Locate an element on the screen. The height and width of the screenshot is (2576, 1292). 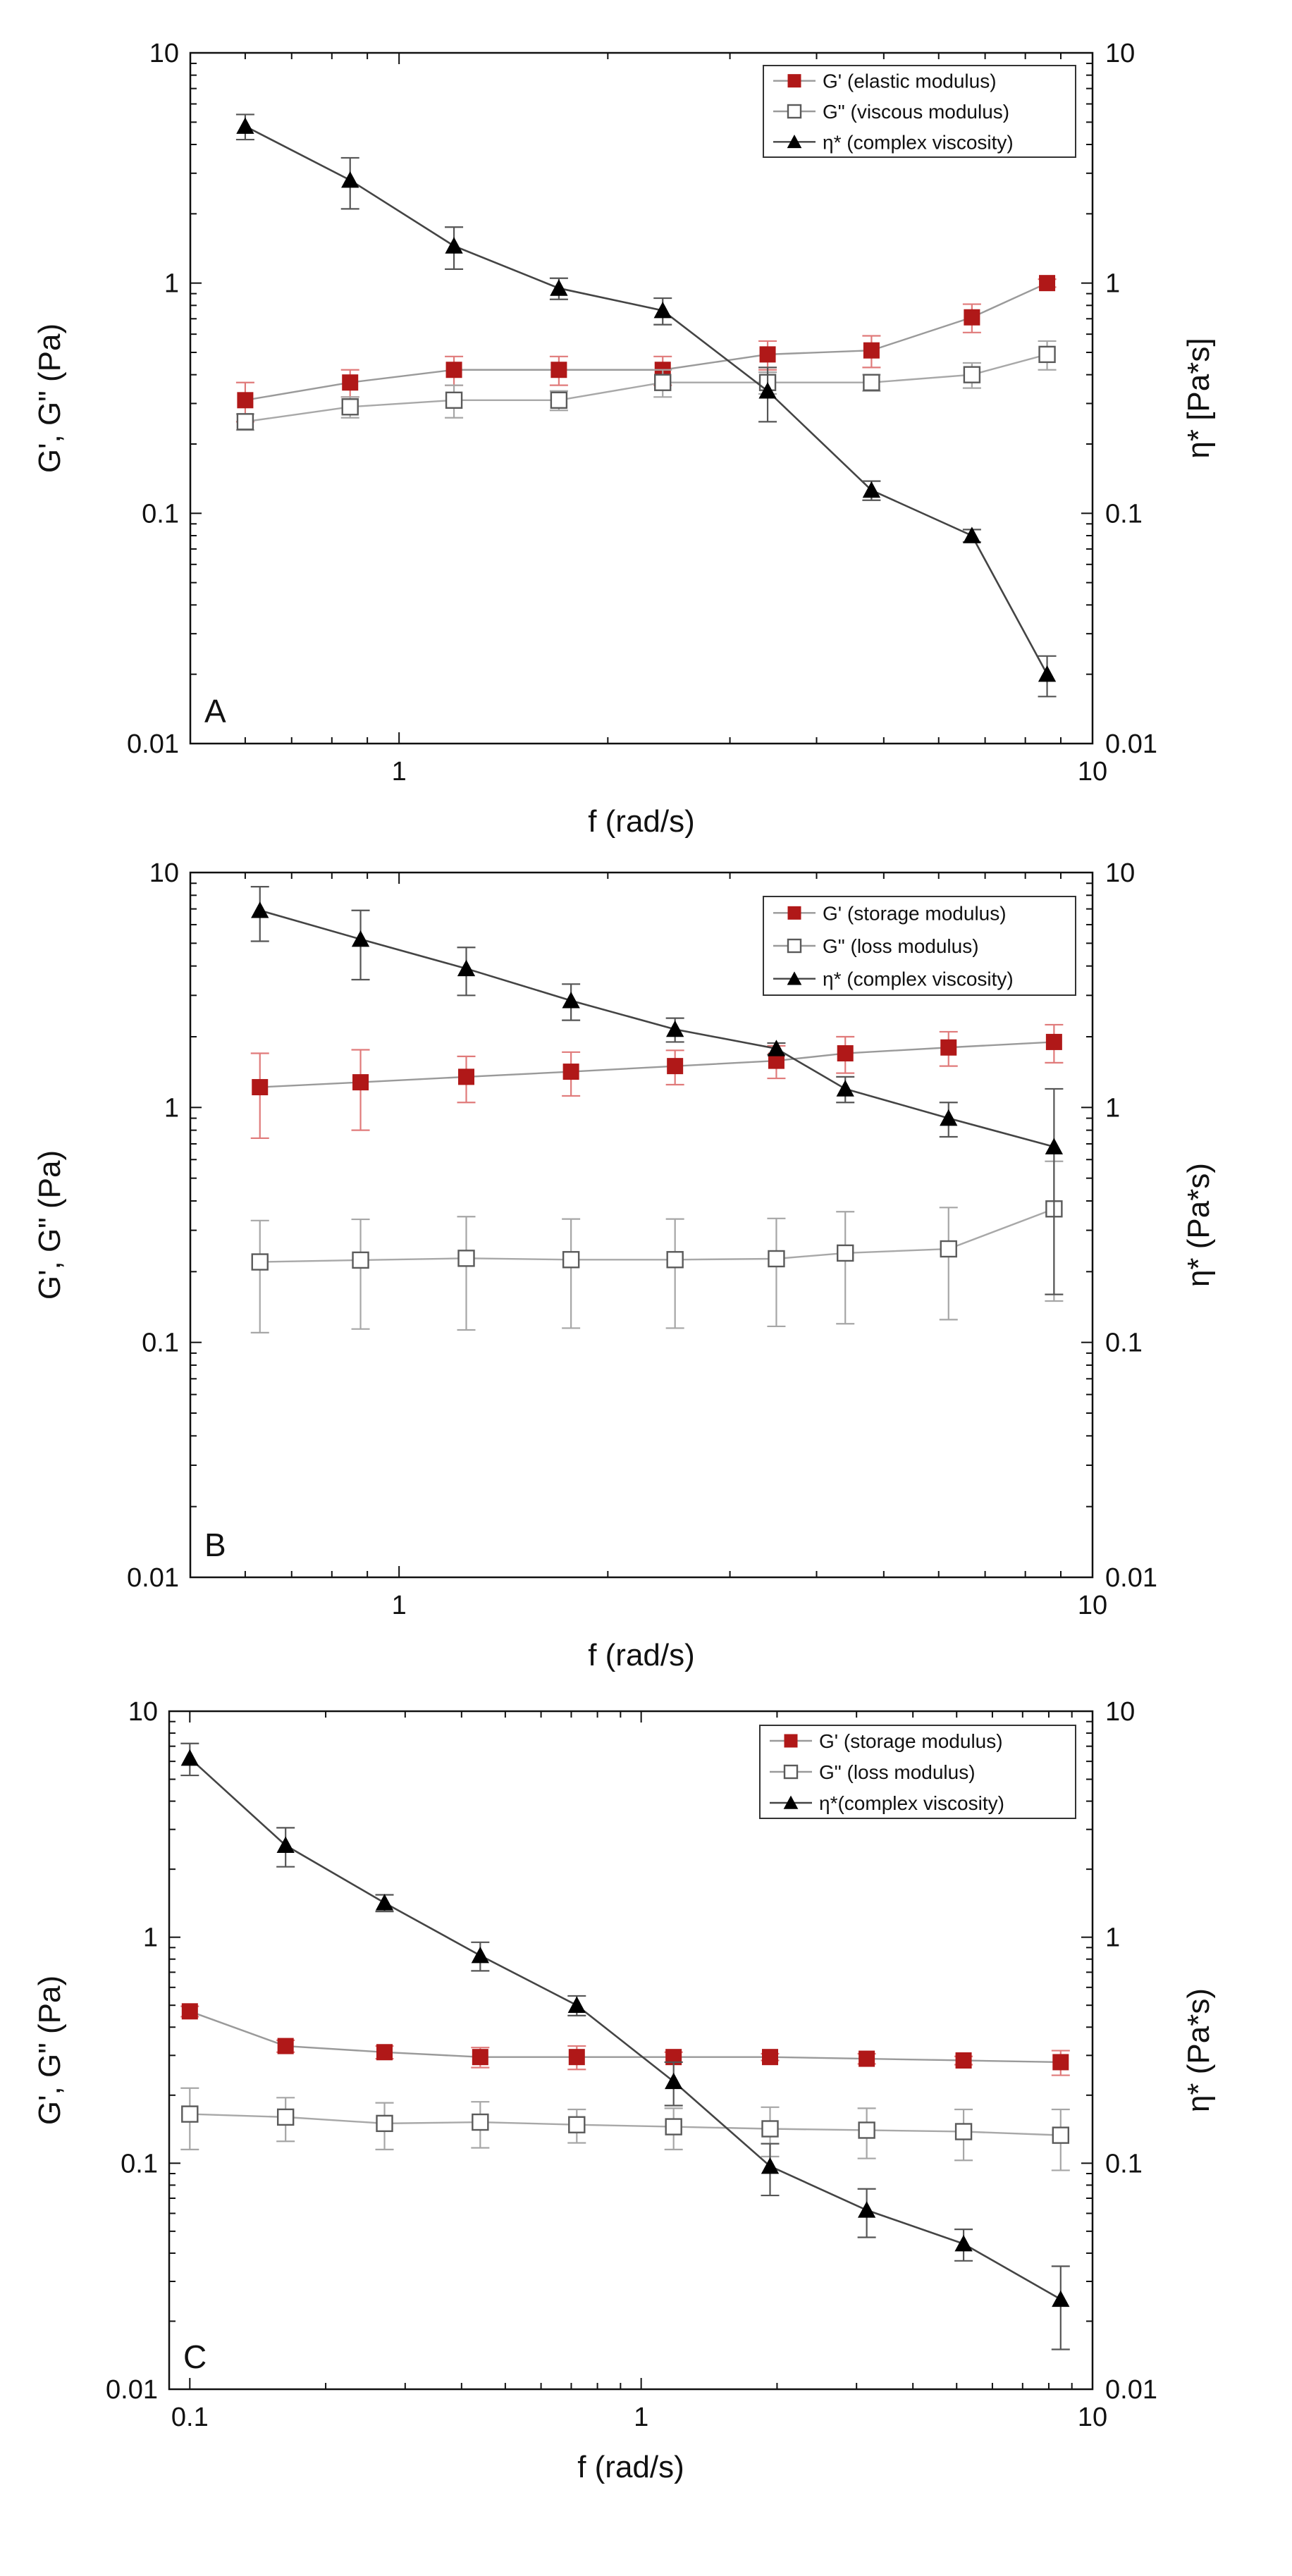
y-tick-label-right: 1 is located at coordinates (1112, 284).